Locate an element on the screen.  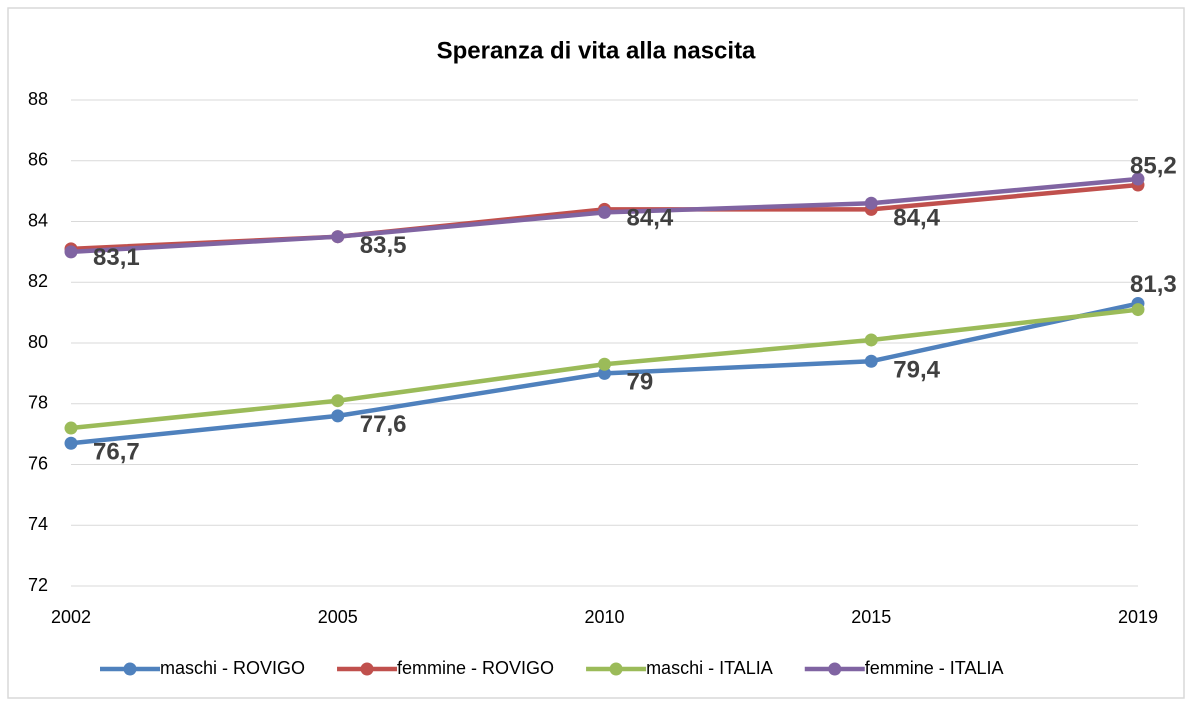
y-tick-label: 74 is located at coordinates (38, 524).